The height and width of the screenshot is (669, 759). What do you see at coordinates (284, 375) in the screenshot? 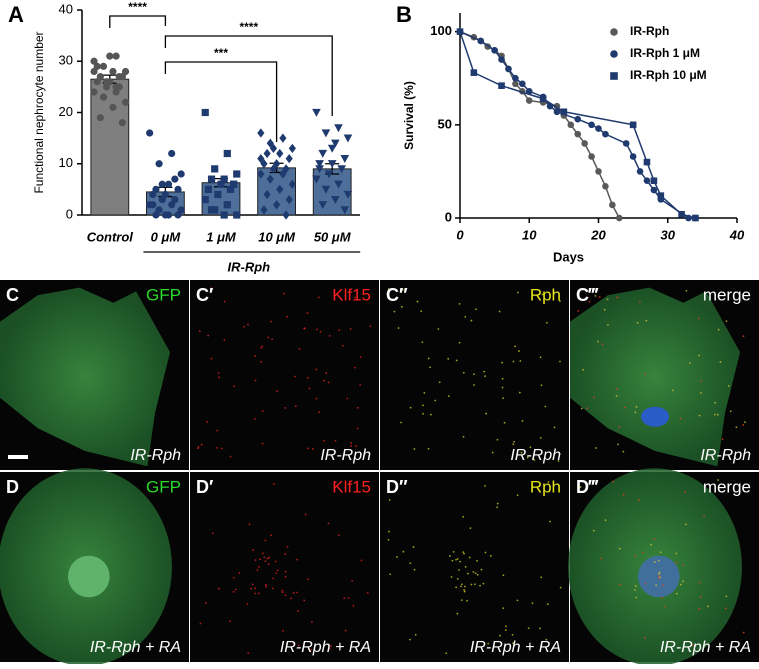
I see `micrograph: C′ Klf15 IR-Rph` at bounding box center [284, 375].